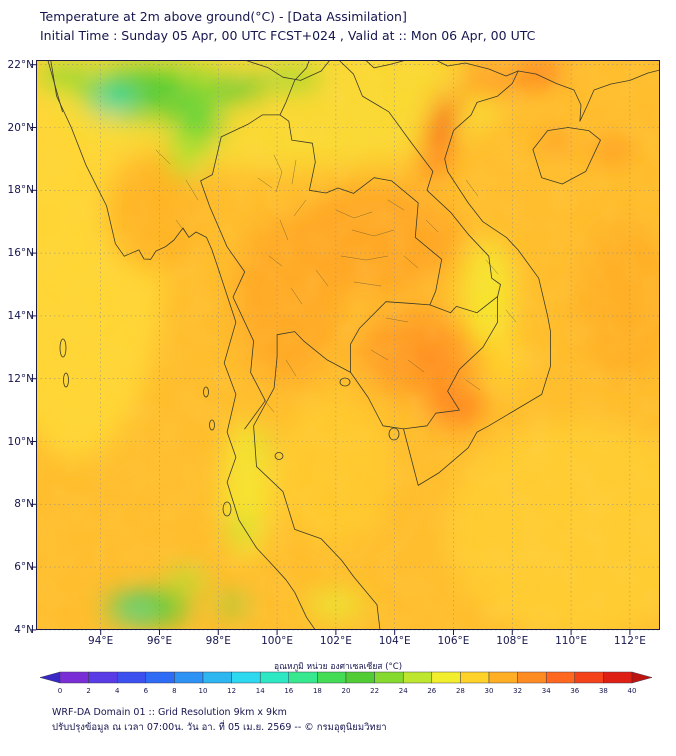 This screenshot has width=676, height=756. What do you see at coordinates (218, 641) in the screenshot?
I see `lon-tick-label: 98°E` at bounding box center [218, 641].